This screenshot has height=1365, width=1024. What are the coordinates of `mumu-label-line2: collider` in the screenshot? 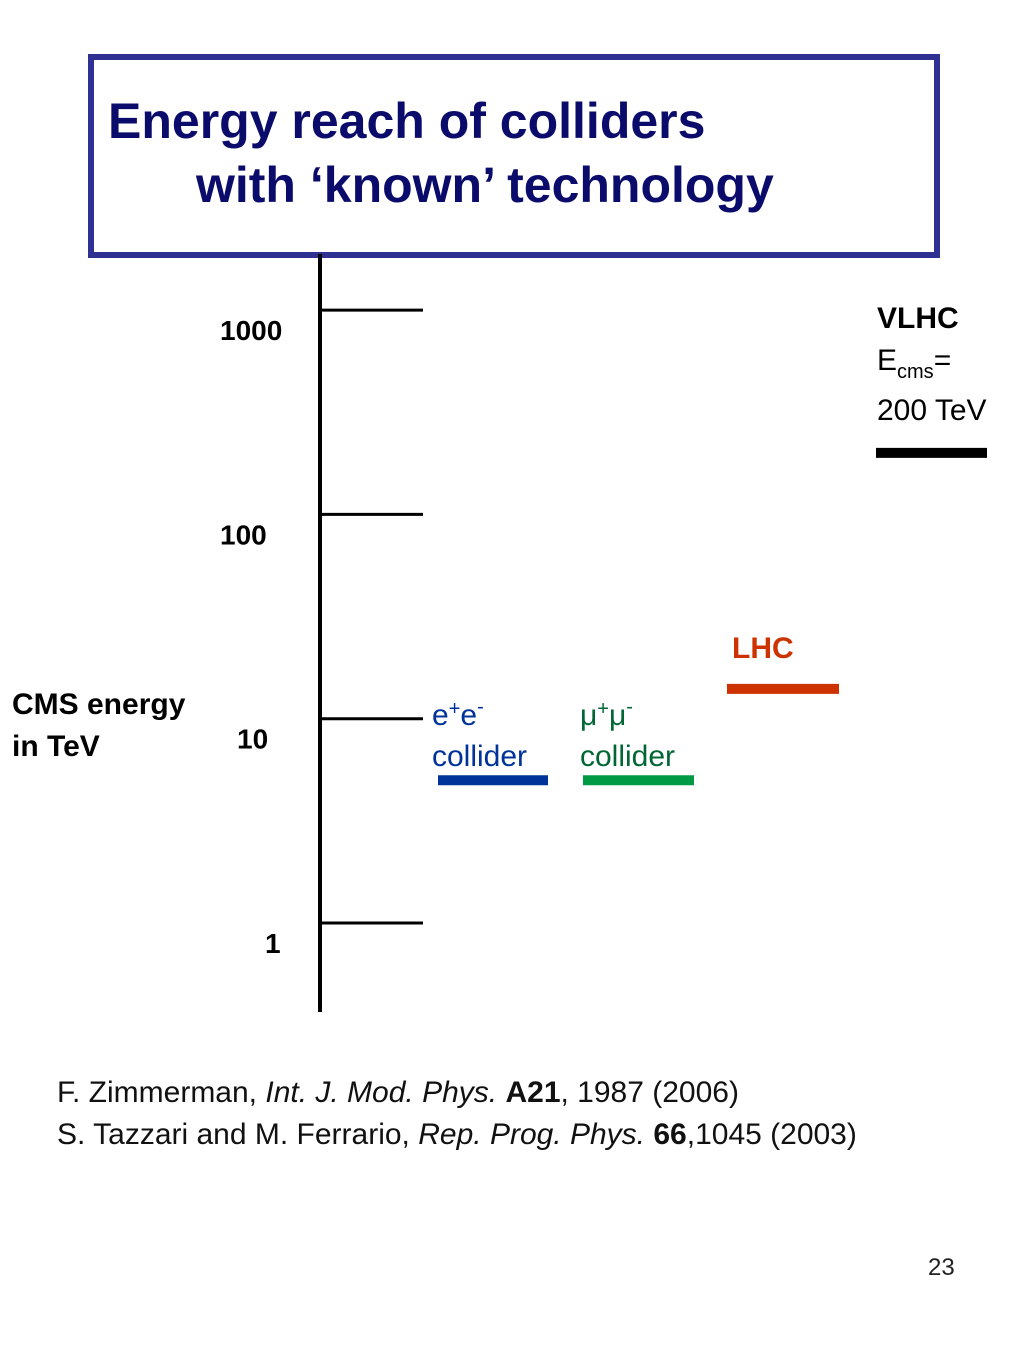 It's located at (627, 756).